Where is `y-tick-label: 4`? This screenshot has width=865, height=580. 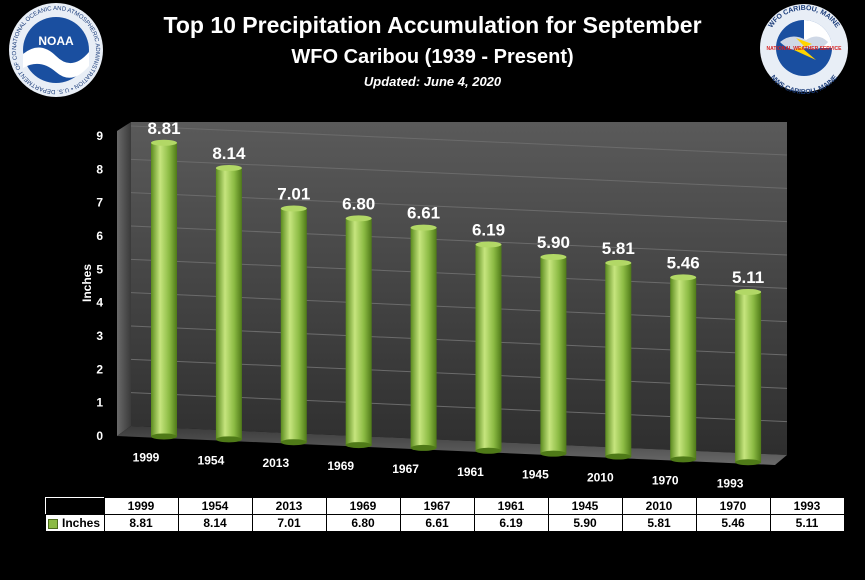 y-tick-label: 4 is located at coordinates (99, 303).